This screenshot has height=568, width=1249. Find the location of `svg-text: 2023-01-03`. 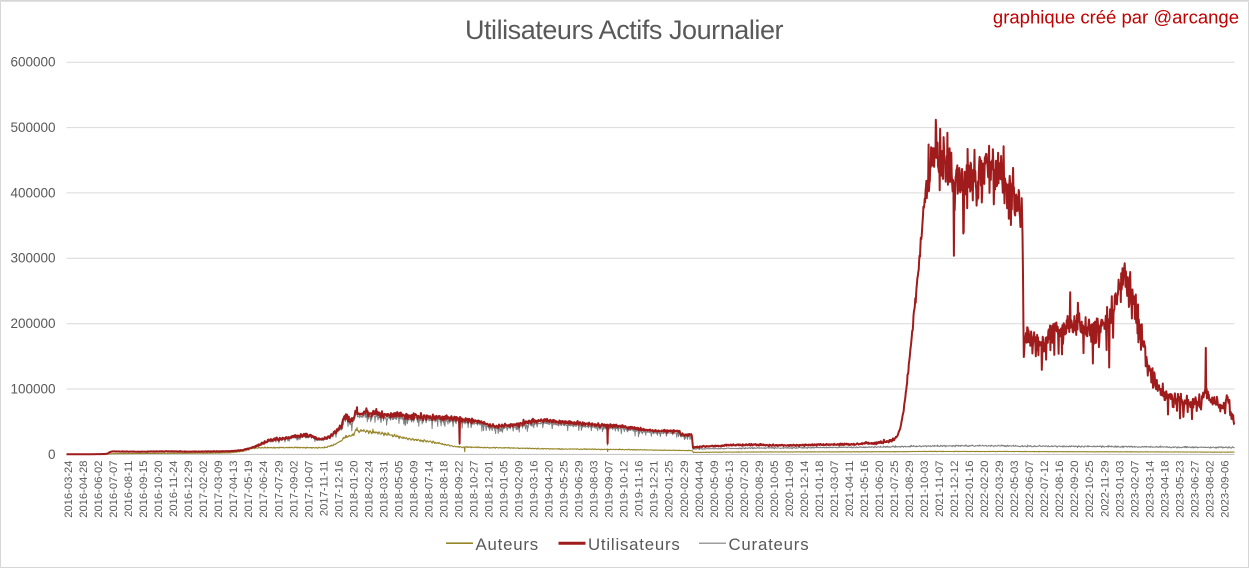

svg-text: 2023-01-03 is located at coordinates (1120, 489).